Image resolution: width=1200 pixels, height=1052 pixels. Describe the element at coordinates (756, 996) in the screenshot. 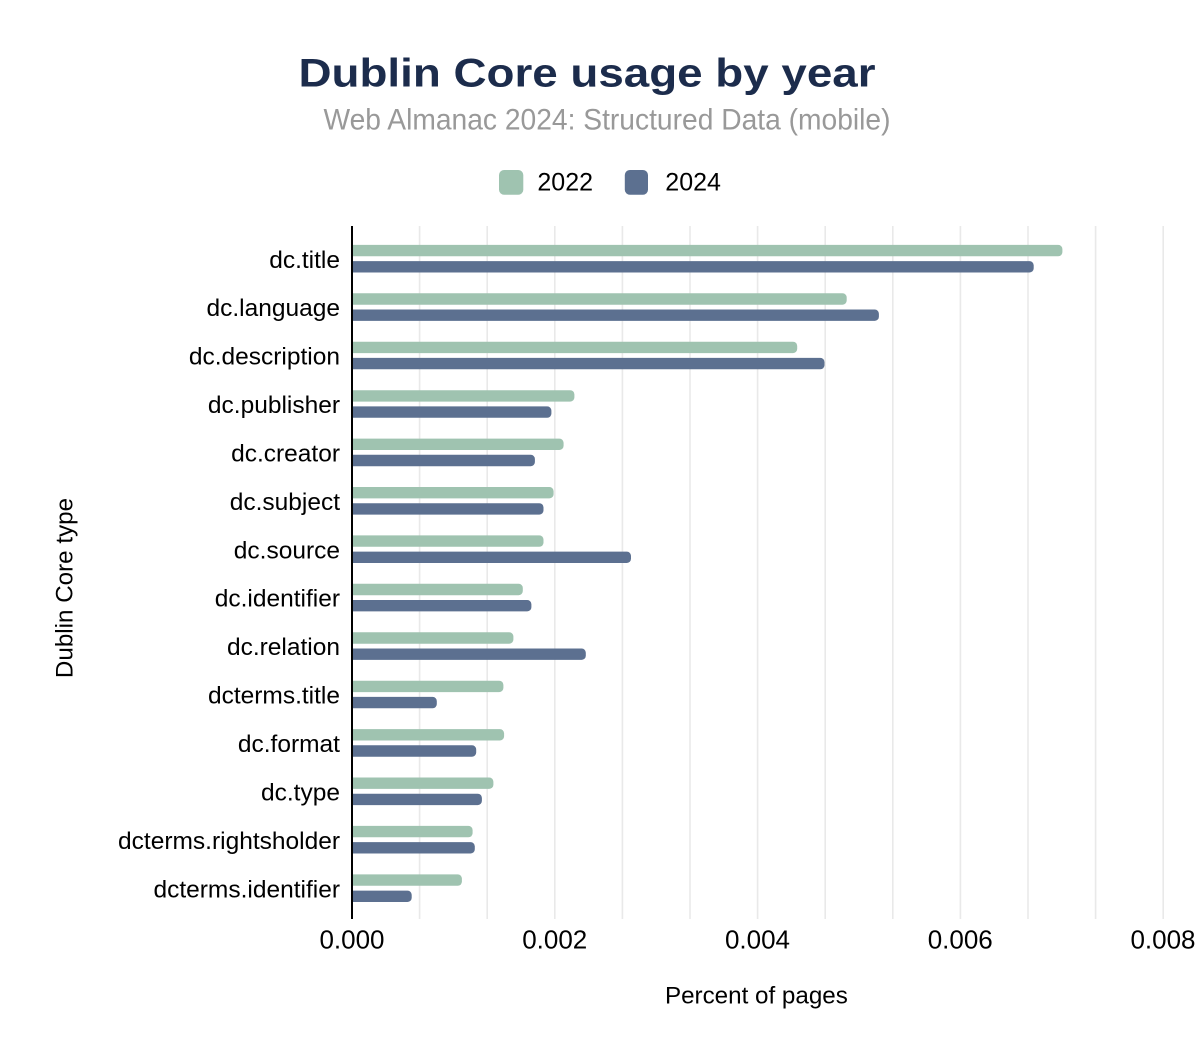

I see `svg-text: Percent of pages` at that location.